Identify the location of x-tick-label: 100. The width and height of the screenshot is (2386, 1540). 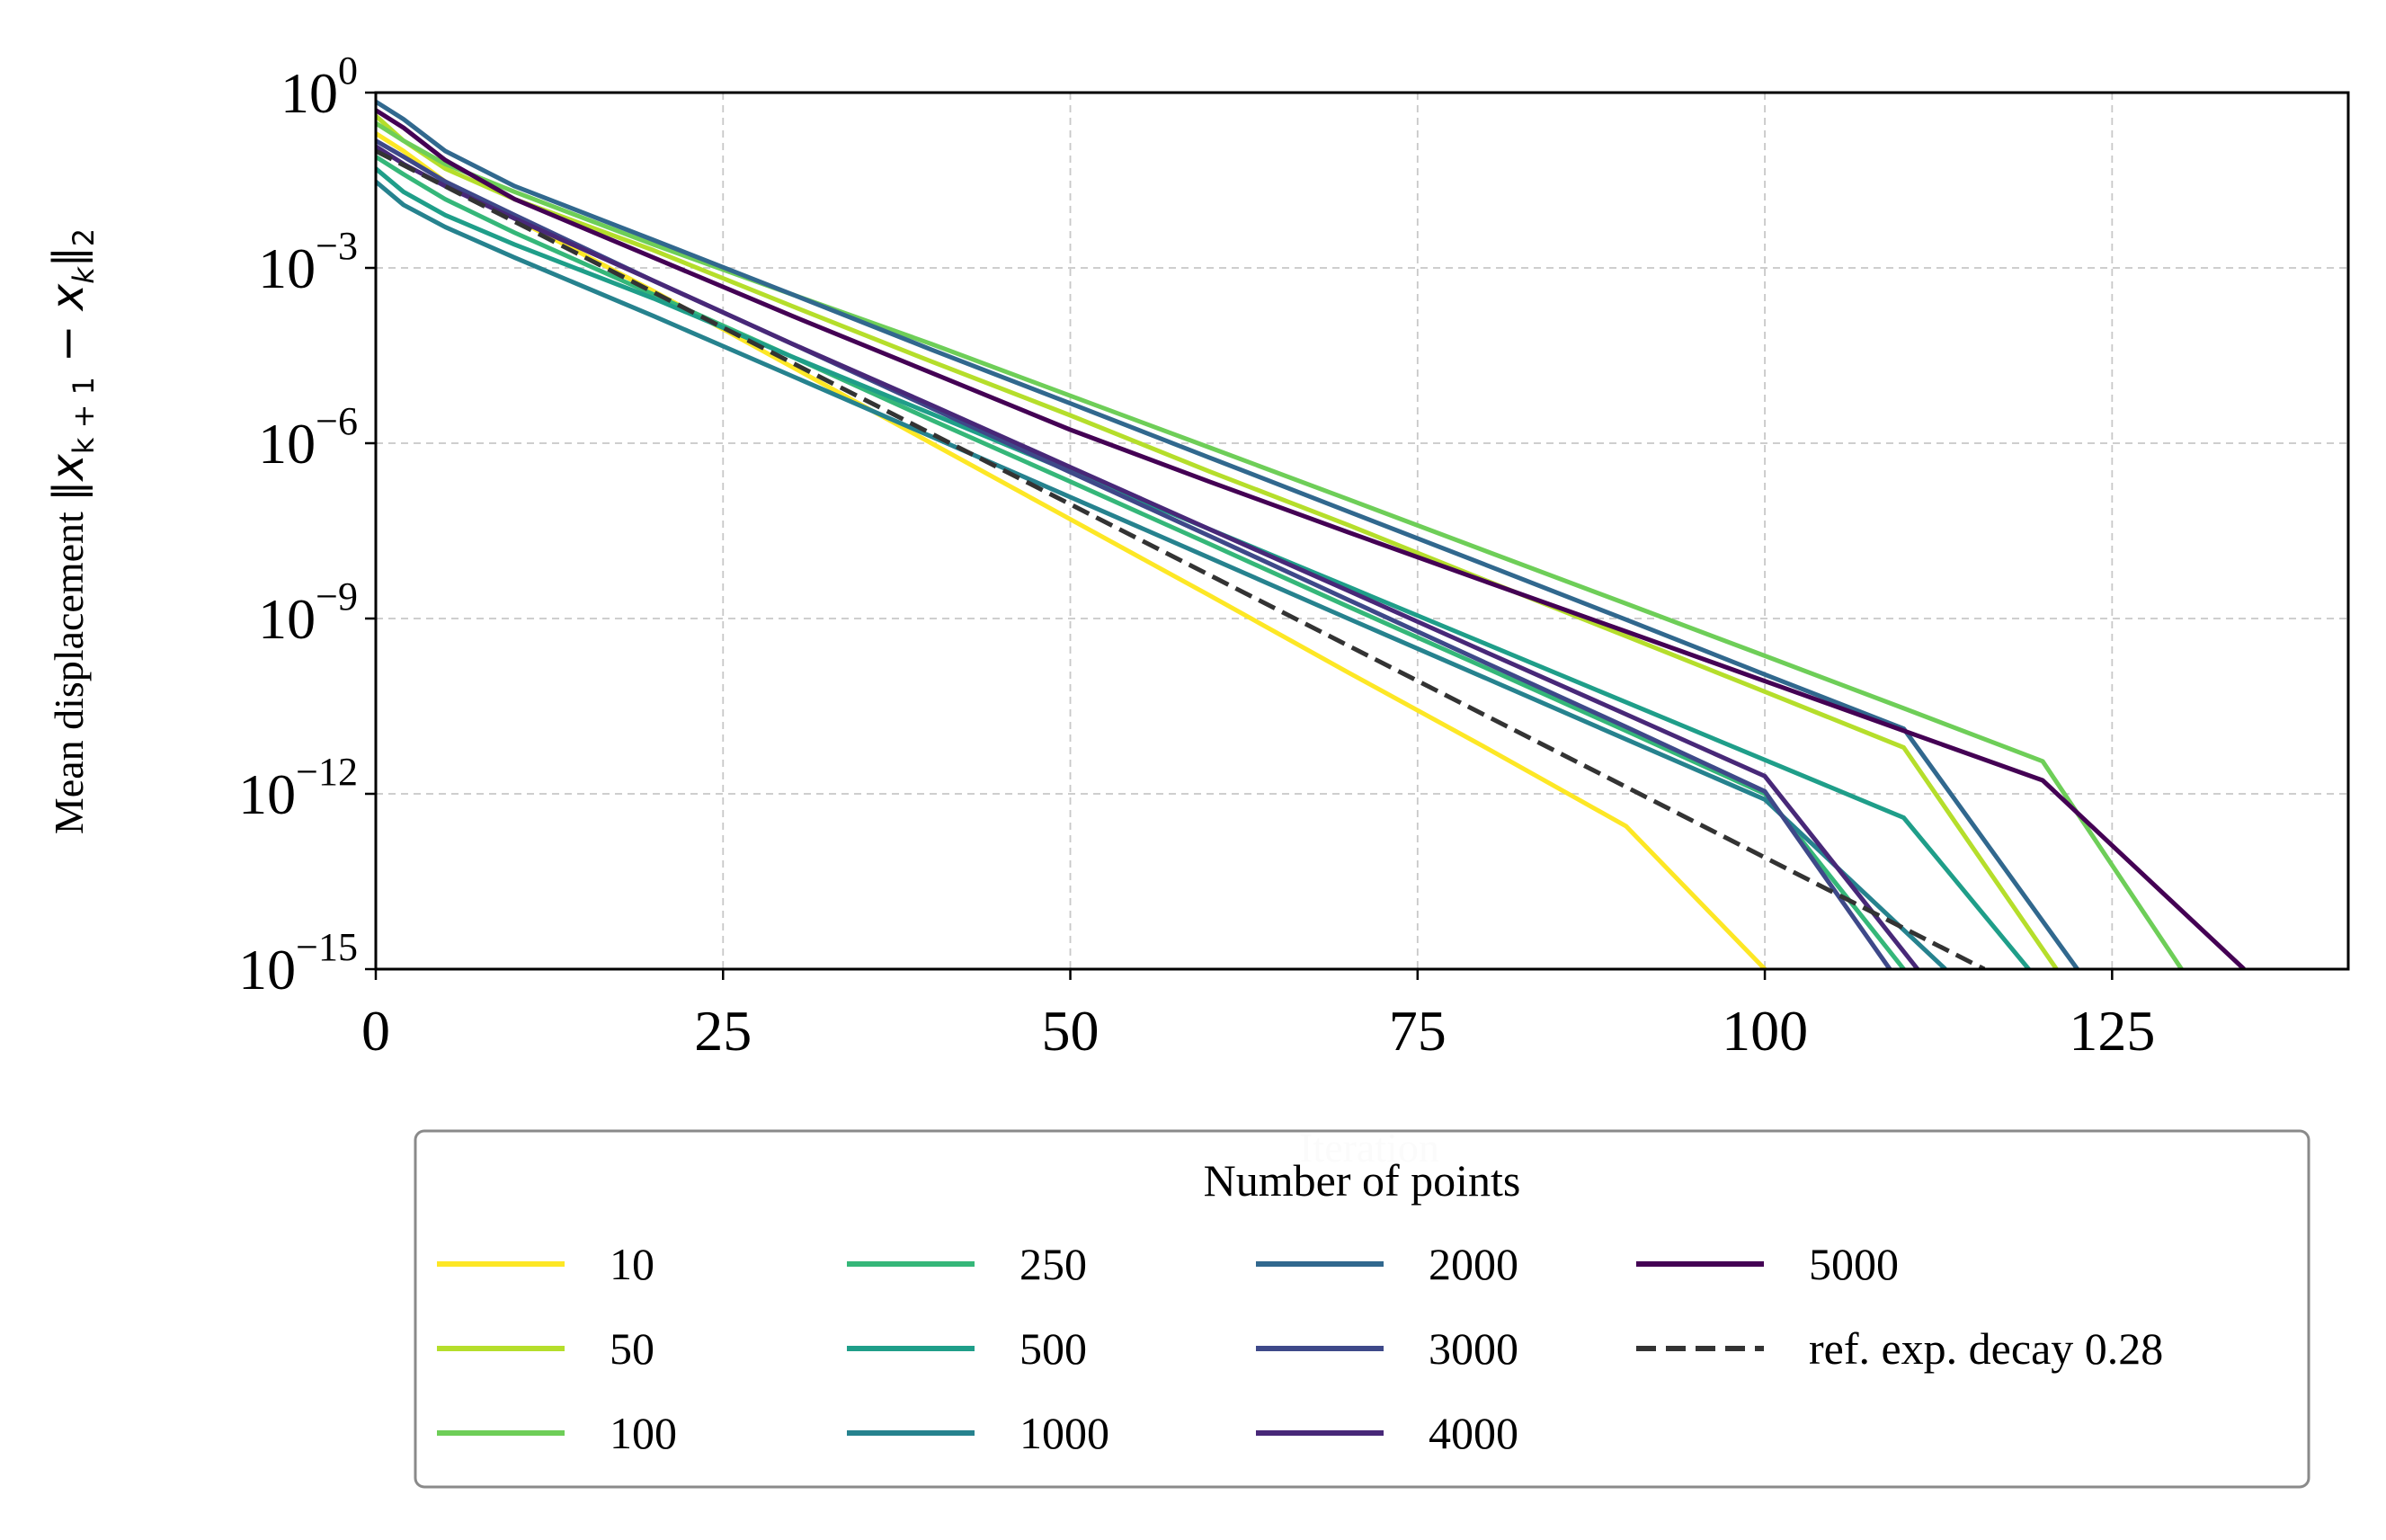
(1765, 1031).